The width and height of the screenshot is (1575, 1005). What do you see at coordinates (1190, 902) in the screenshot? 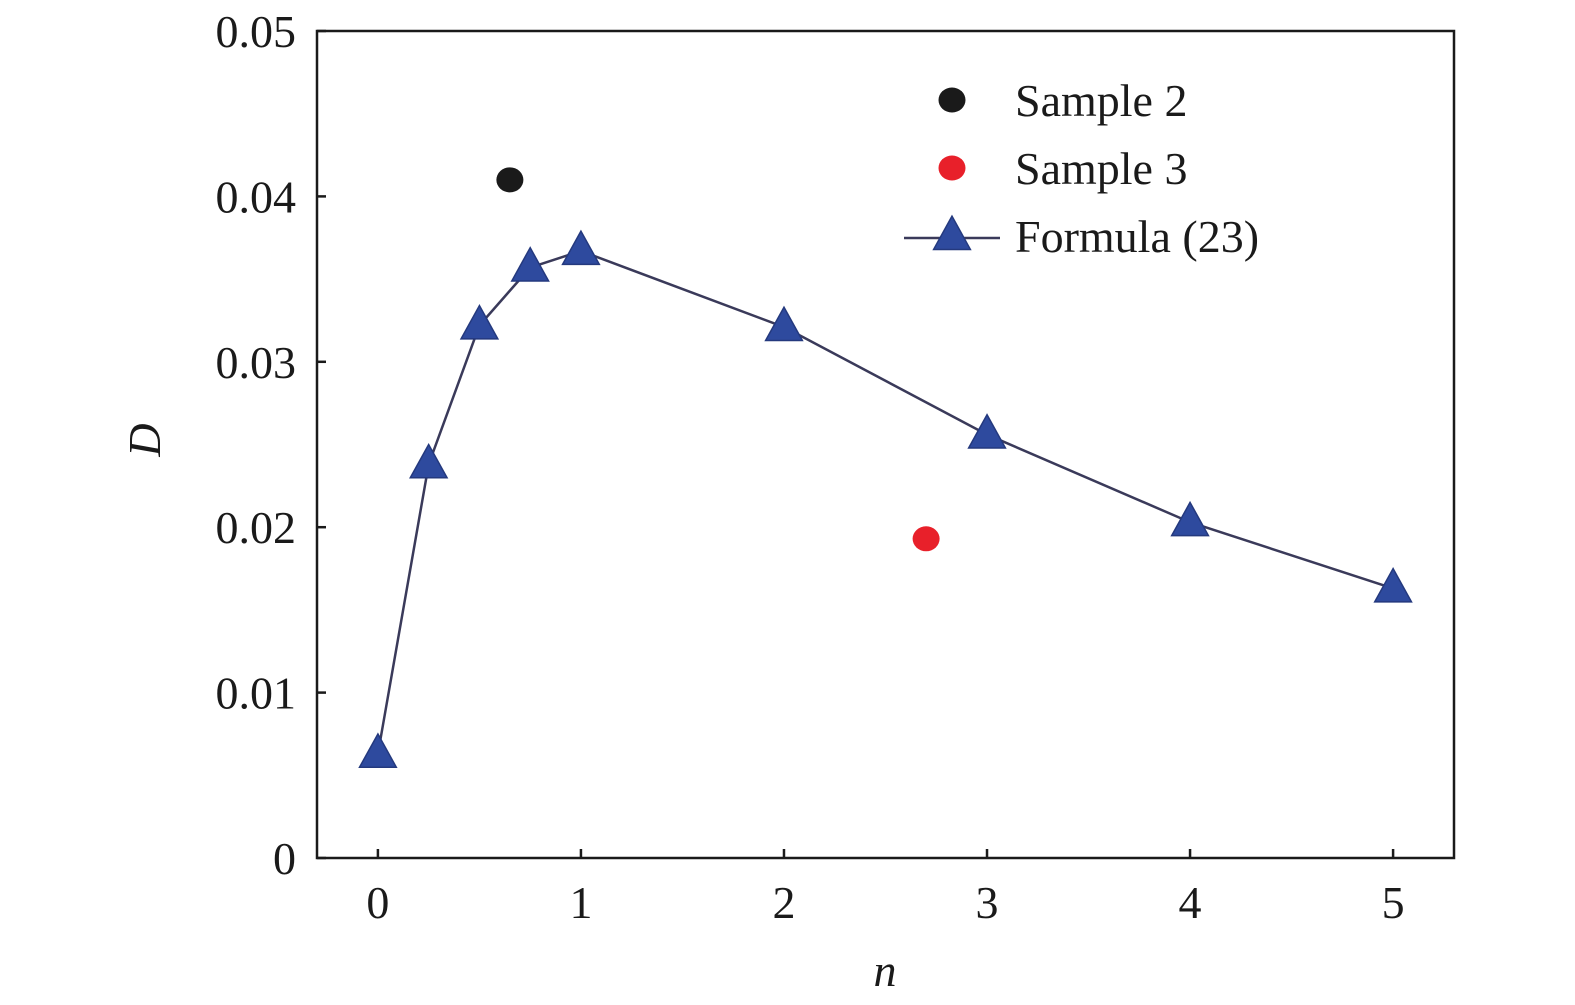
I see `x-tick-label: 4` at bounding box center [1190, 902].